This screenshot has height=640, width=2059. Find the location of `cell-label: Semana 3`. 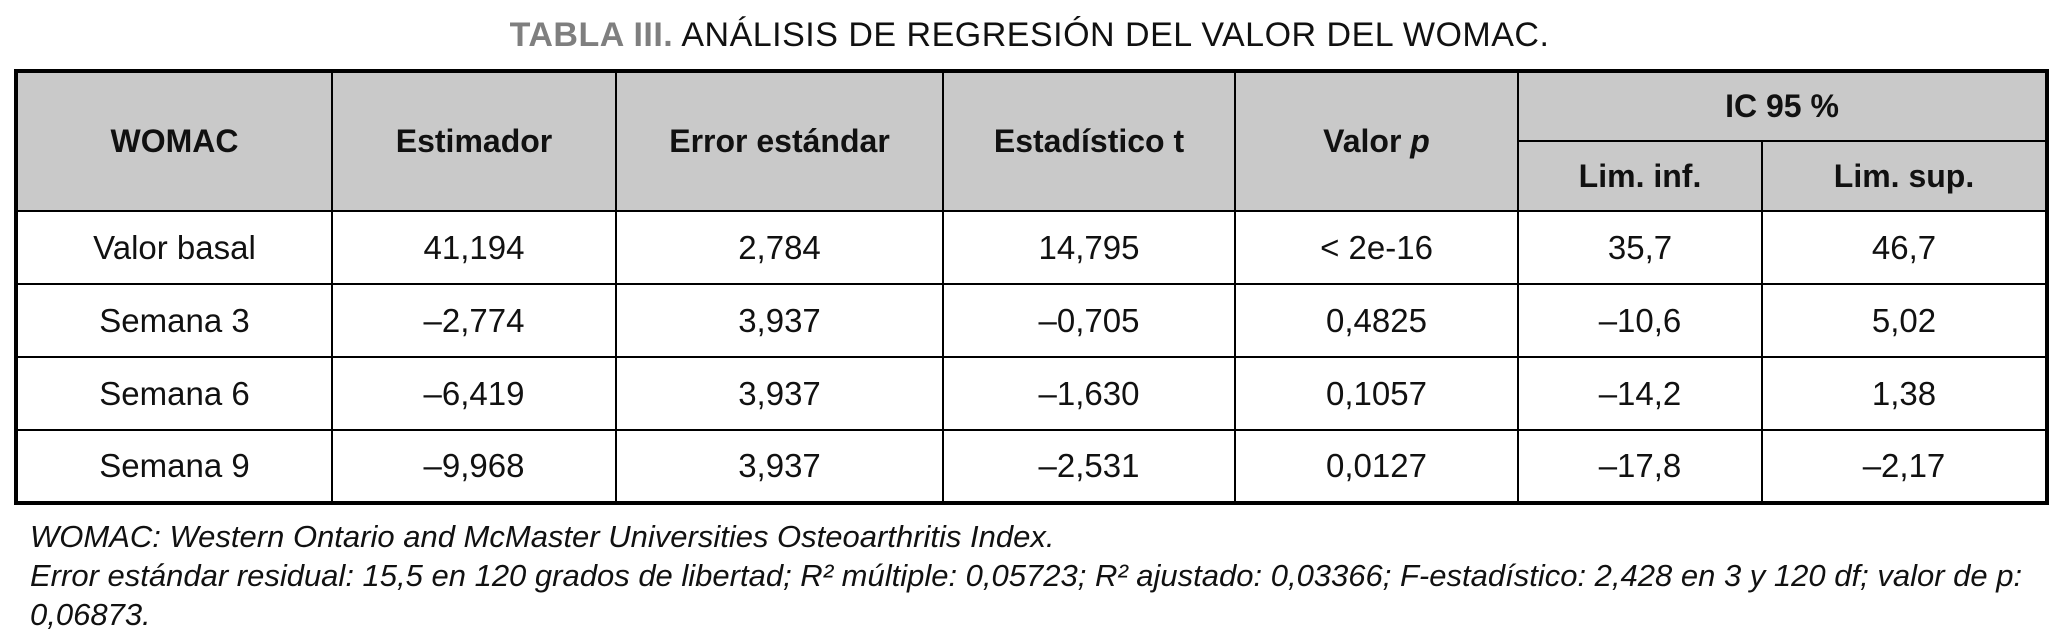

cell-label: Semana 3 is located at coordinates (174, 320).